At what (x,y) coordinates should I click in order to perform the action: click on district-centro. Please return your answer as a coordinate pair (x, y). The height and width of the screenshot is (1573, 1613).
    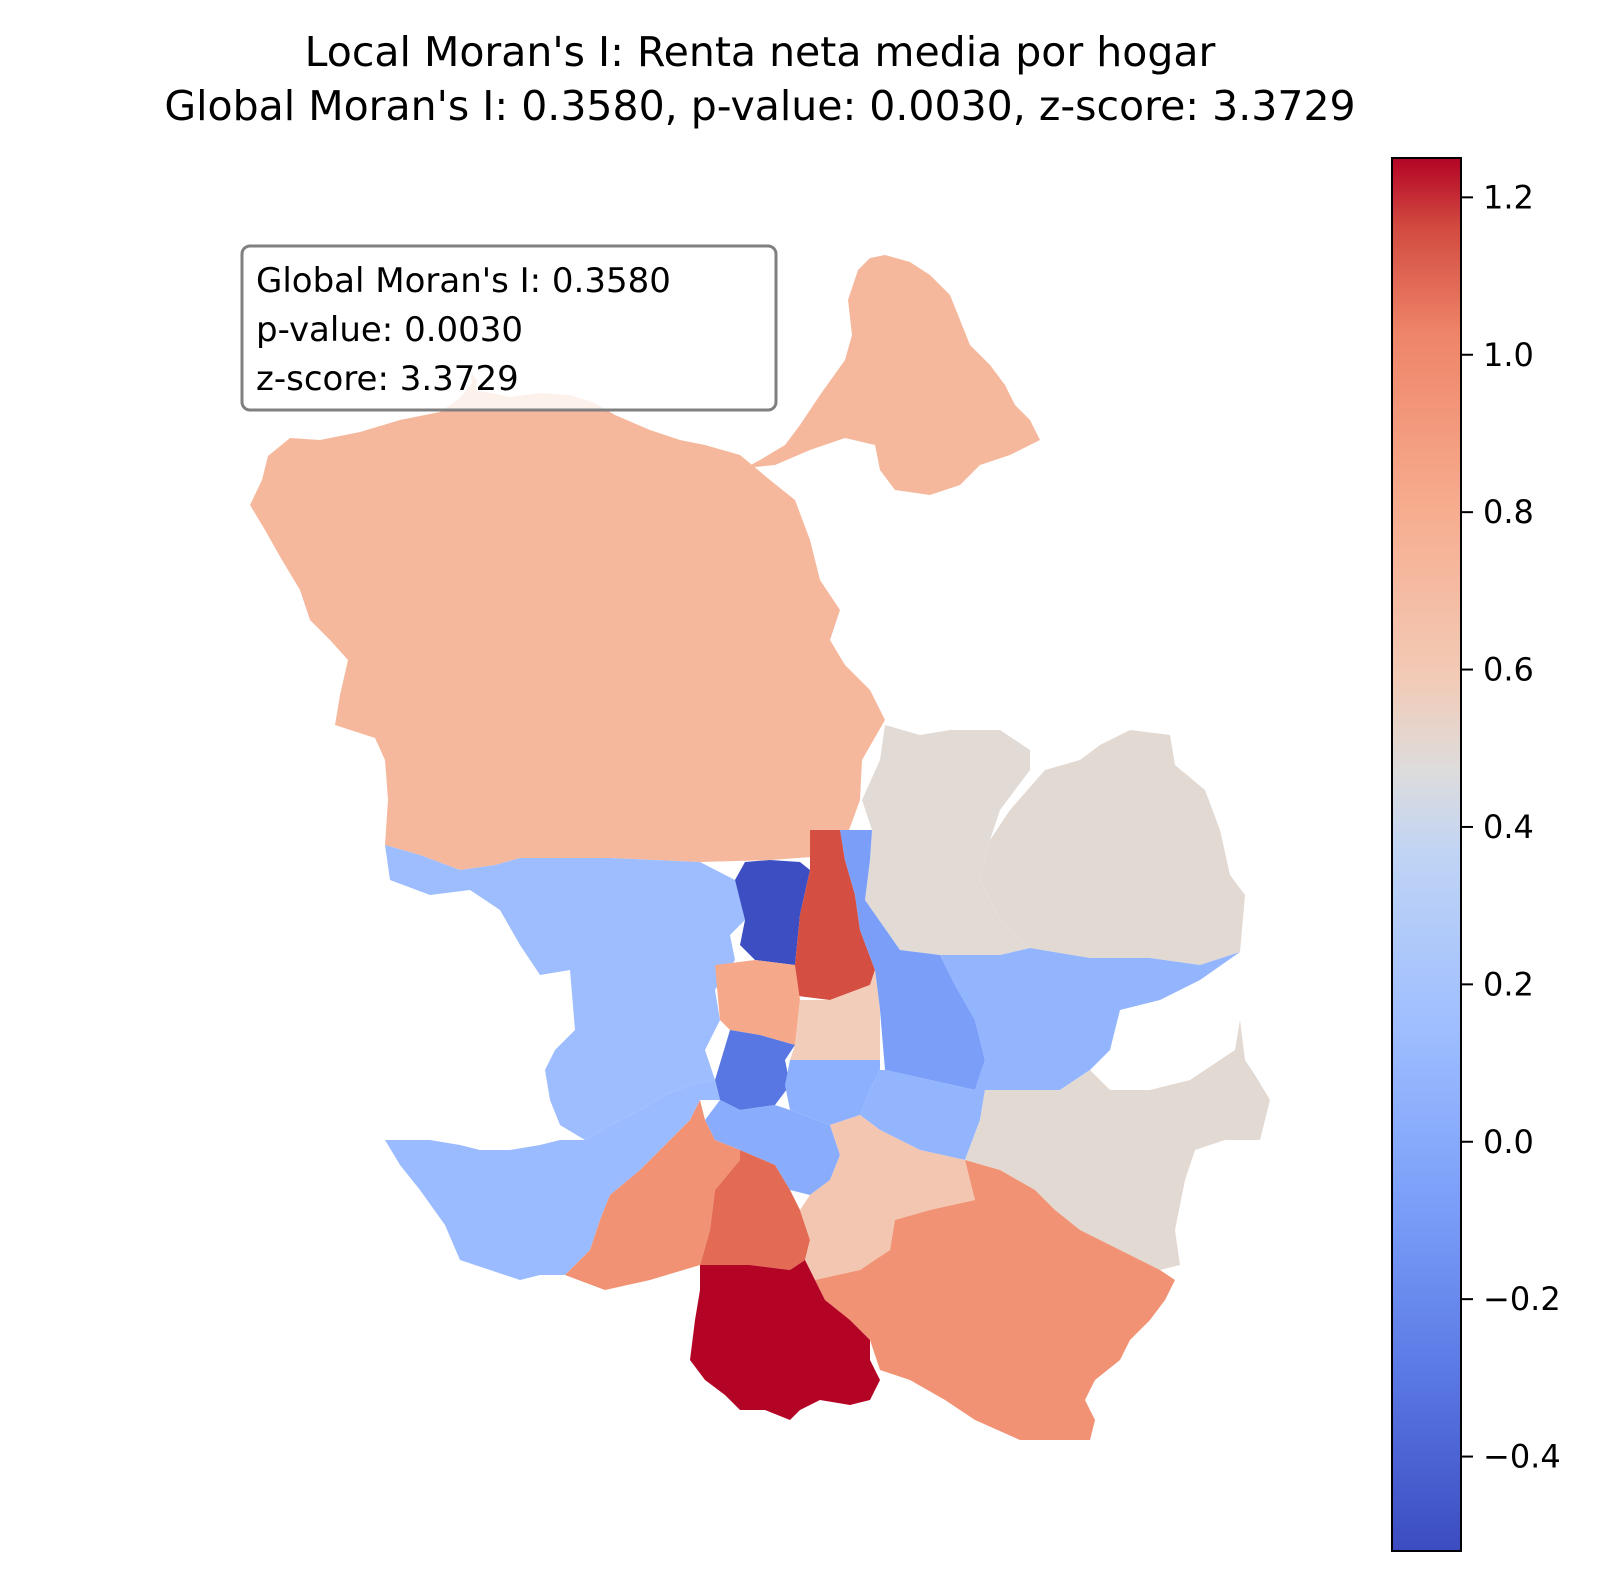
    Looking at the image, I should click on (755, 1070).